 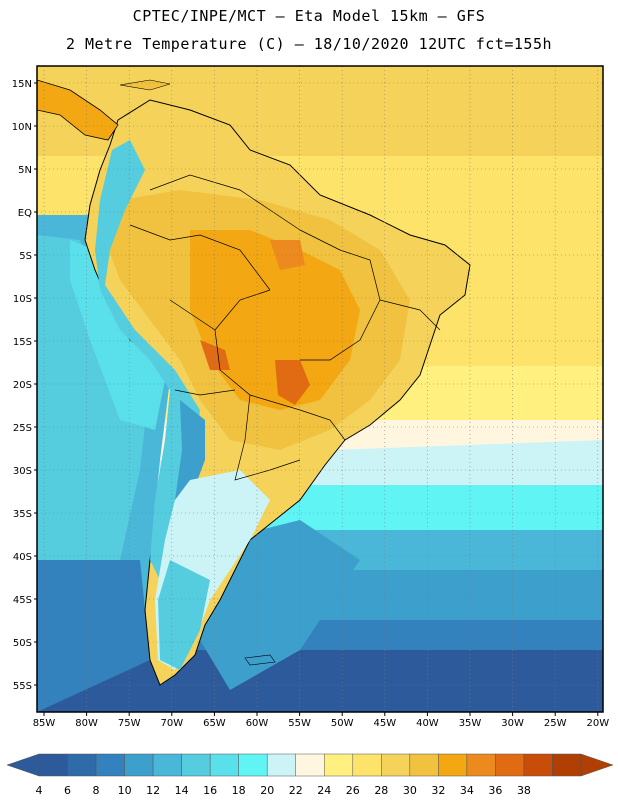 I want to click on lat-label: 35S, so click(x=22, y=514).